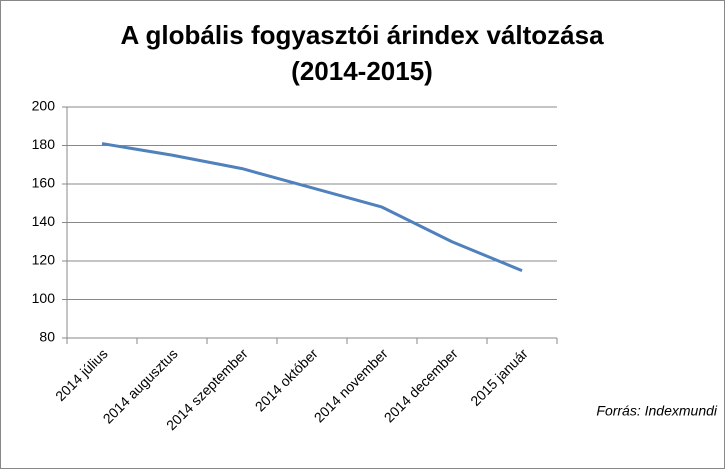 The image size is (725, 469). I want to click on y-tick-label: 140, so click(44, 221).